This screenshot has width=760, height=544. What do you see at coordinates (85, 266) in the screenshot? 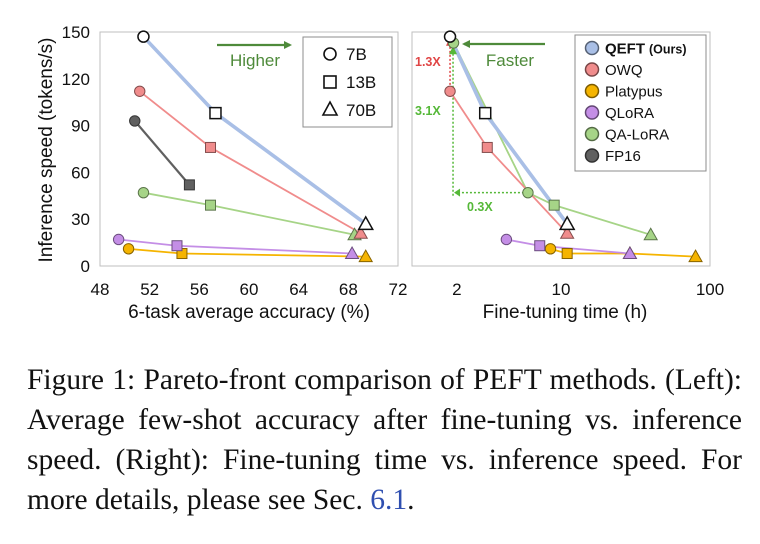
I see `y-tick-label: 0` at bounding box center [85, 266].